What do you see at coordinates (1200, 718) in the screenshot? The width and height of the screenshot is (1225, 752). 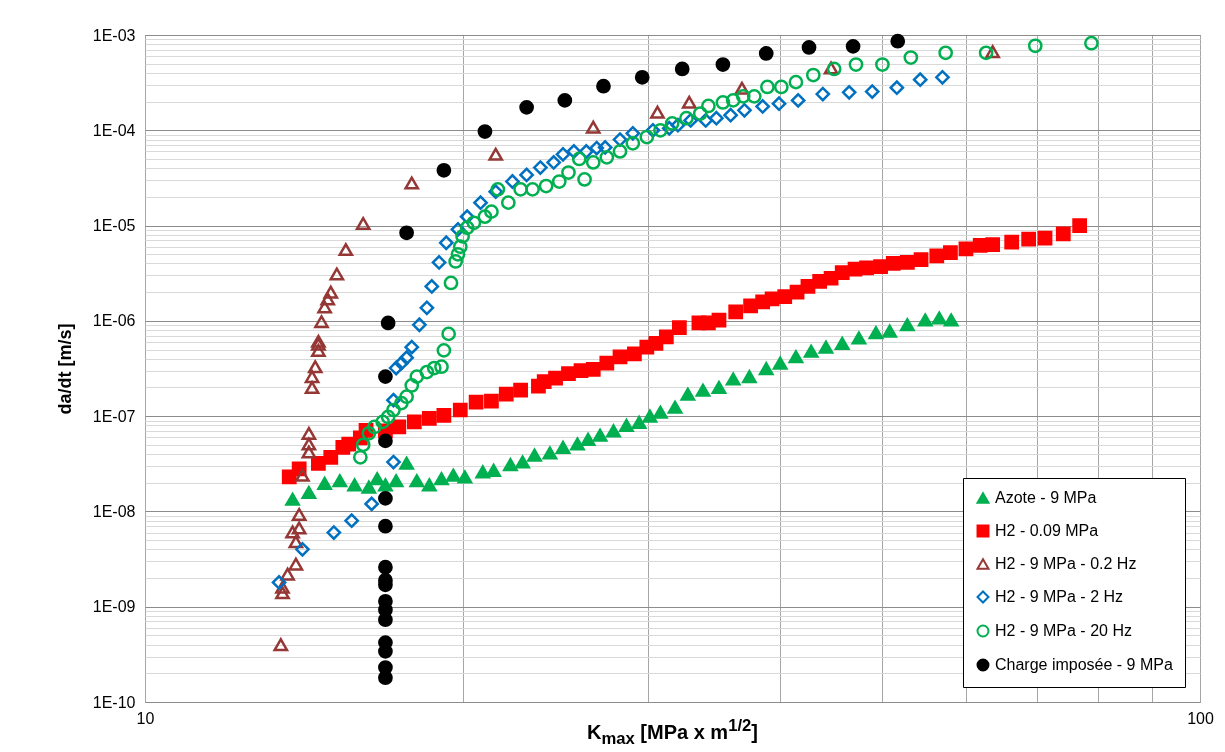 I see `x-tick-label: 100` at bounding box center [1200, 718].